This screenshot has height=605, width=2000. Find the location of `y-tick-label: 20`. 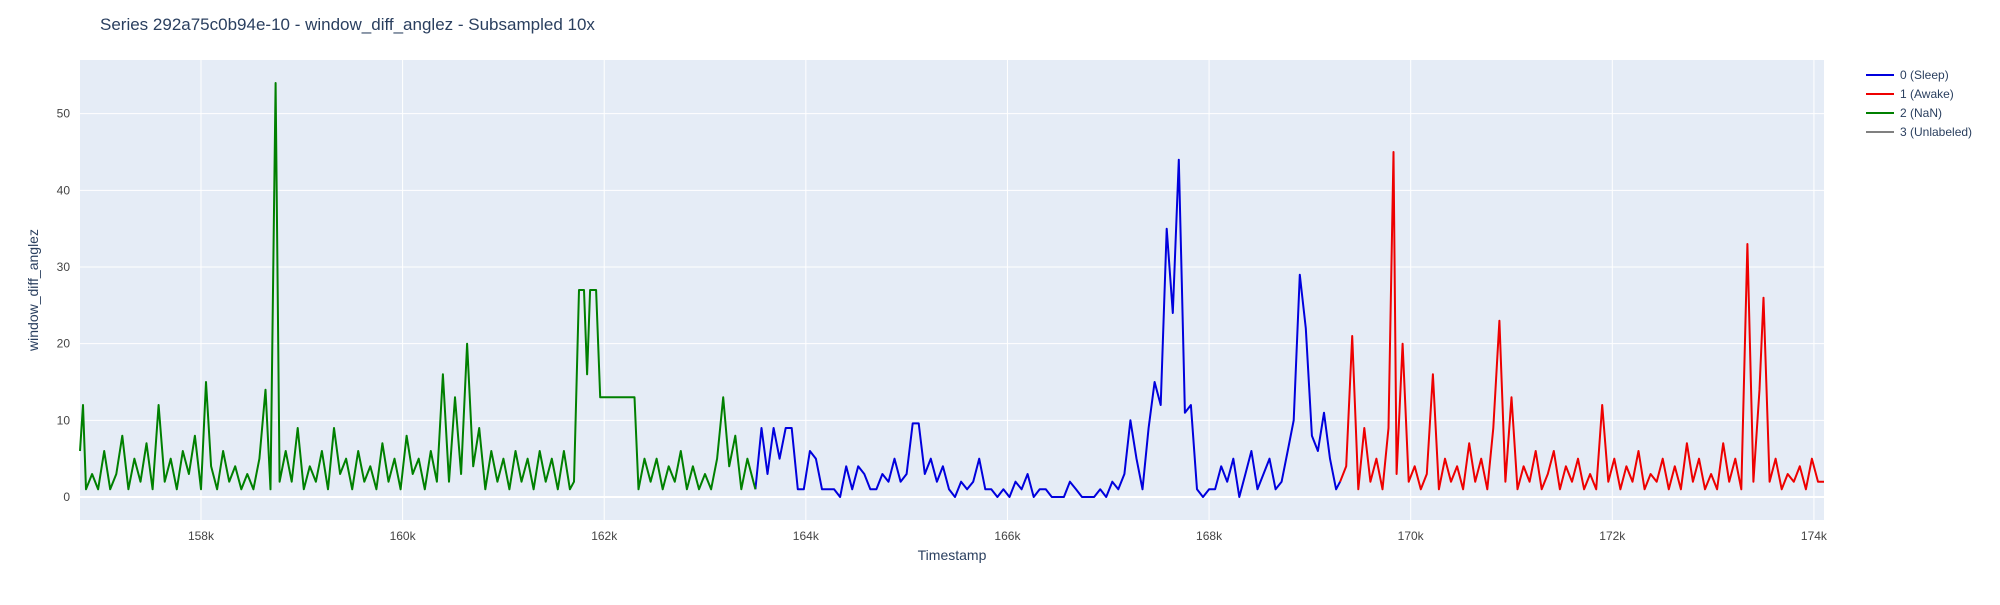

y-tick-label: 20 is located at coordinates (64, 344).